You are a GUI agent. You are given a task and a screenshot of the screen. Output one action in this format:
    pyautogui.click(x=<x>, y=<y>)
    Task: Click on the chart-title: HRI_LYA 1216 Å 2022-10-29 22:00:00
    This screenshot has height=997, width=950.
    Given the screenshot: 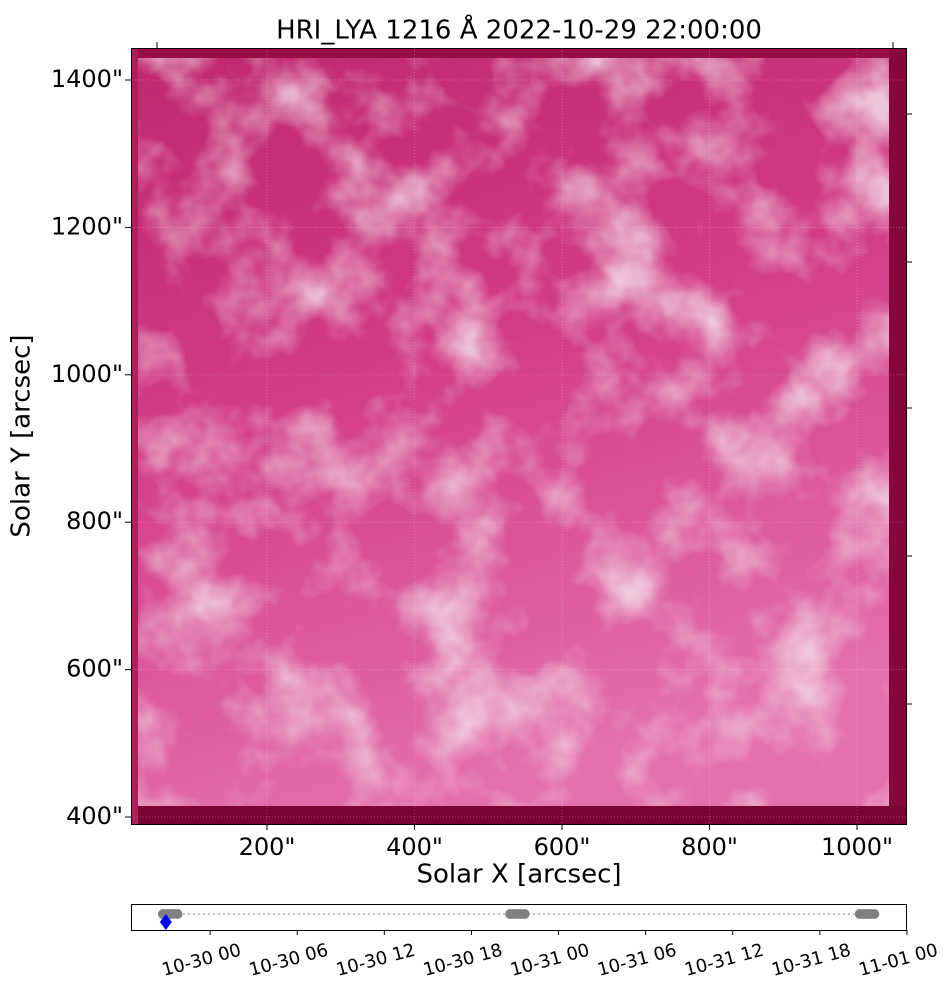 What is the action you would take?
    pyautogui.click(x=519, y=30)
    